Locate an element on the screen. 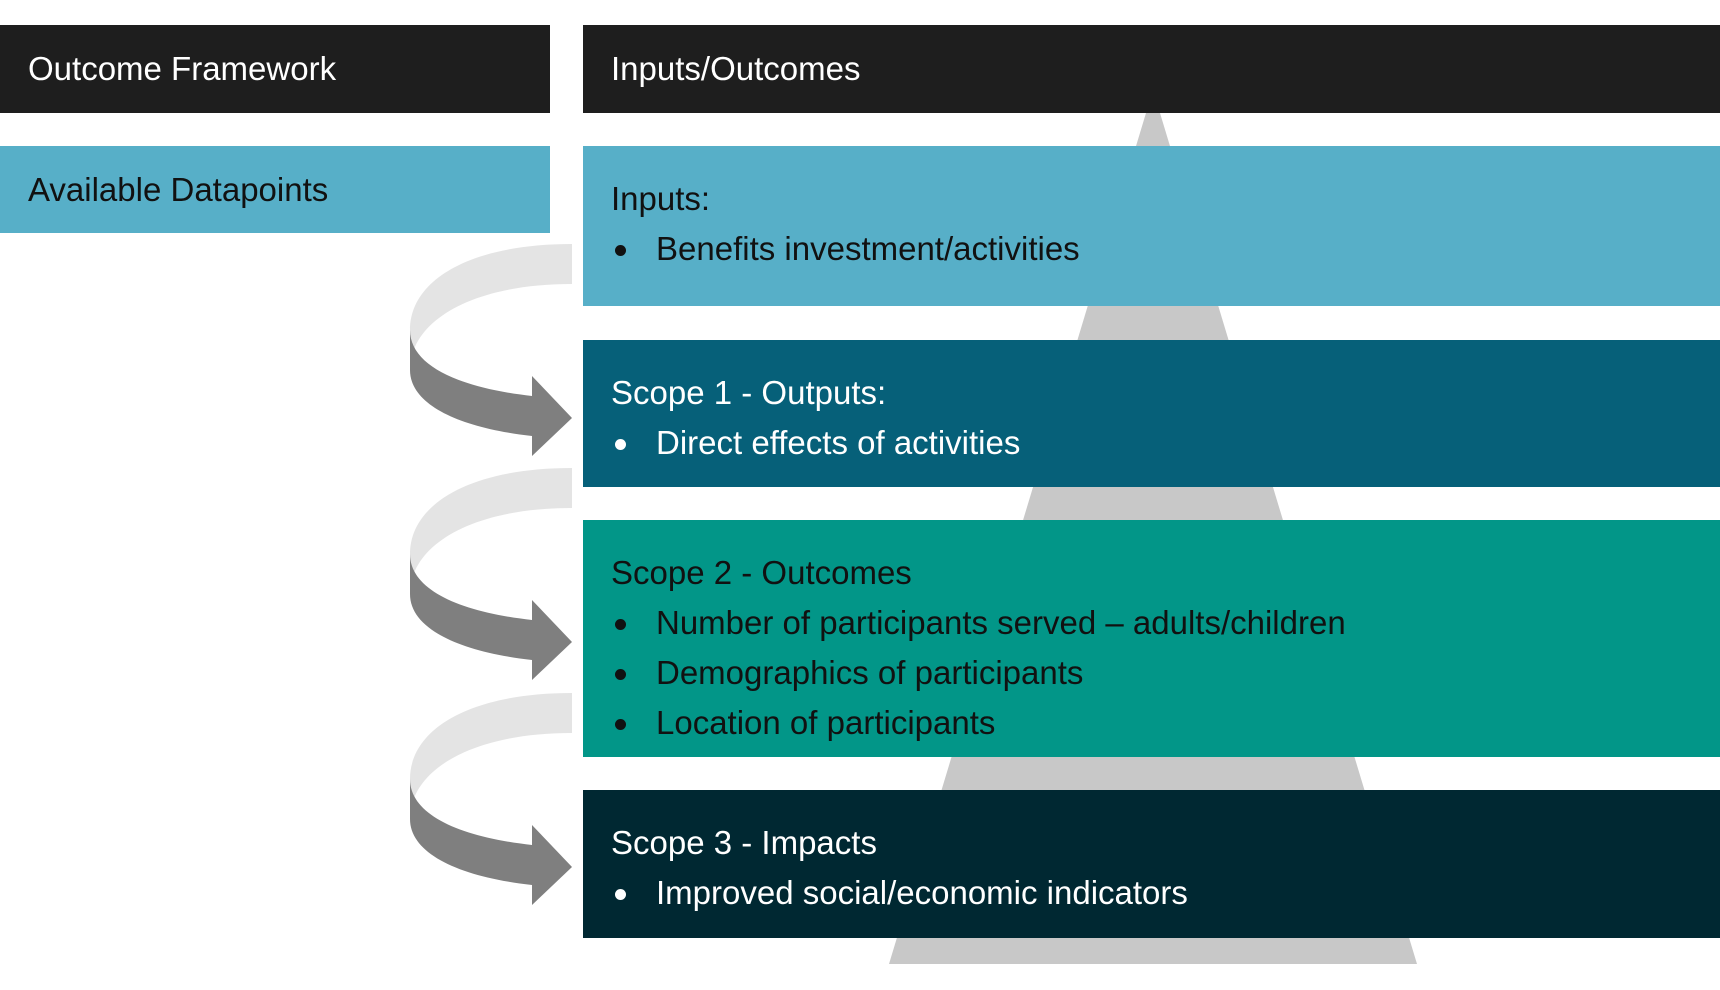 The width and height of the screenshot is (1720, 990). bullet-item: Direct effects of activities is located at coordinates (1165, 443).